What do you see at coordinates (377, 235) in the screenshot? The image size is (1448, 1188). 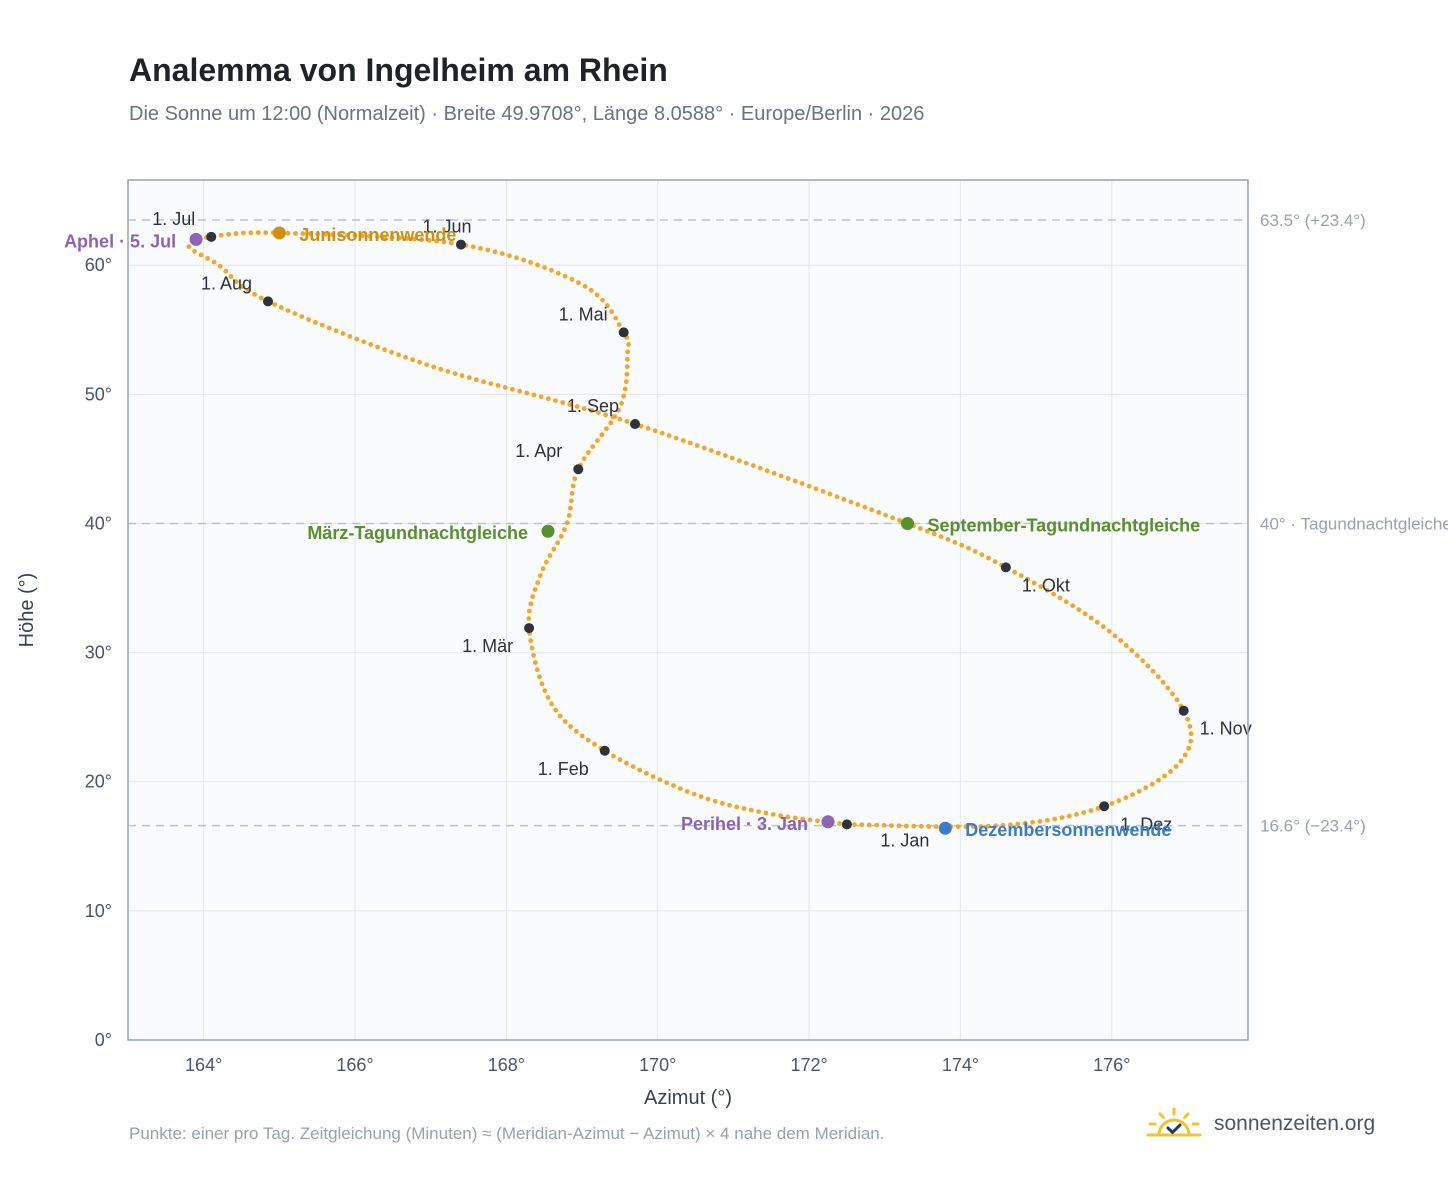 I see `event-label: Junisonnenwende` at bounding box center [377, 235].